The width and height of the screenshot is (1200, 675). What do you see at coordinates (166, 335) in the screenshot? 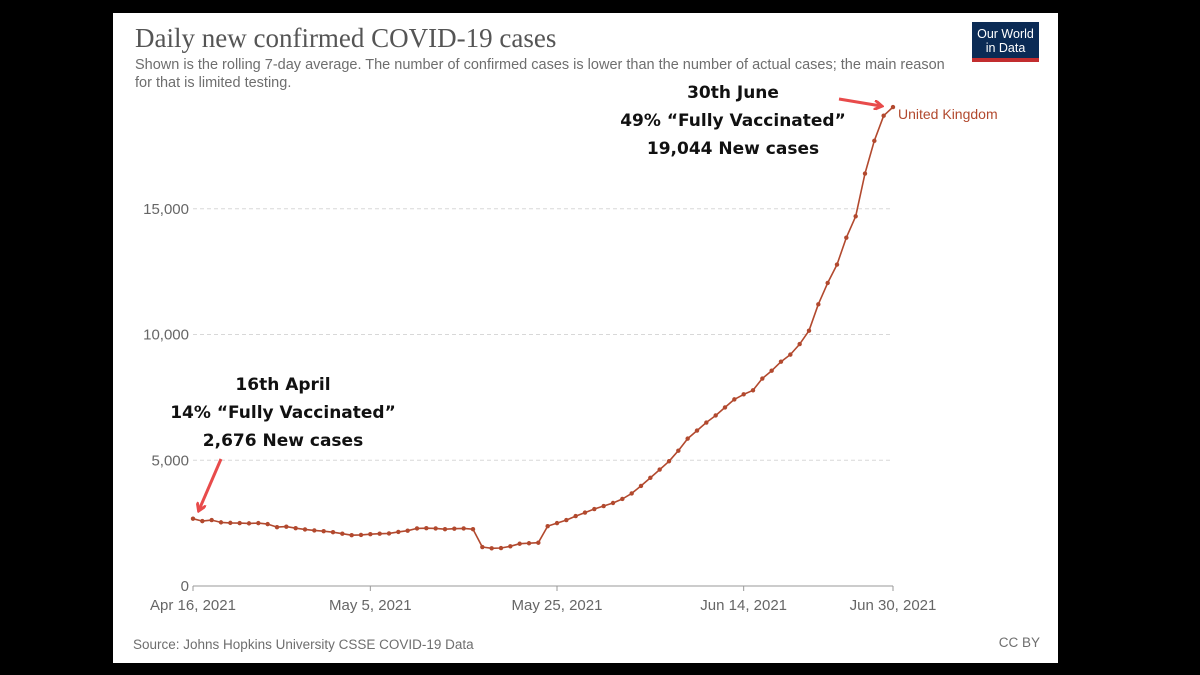
I see `y-tick-label: 10,000` at bounding box center [166, 335].